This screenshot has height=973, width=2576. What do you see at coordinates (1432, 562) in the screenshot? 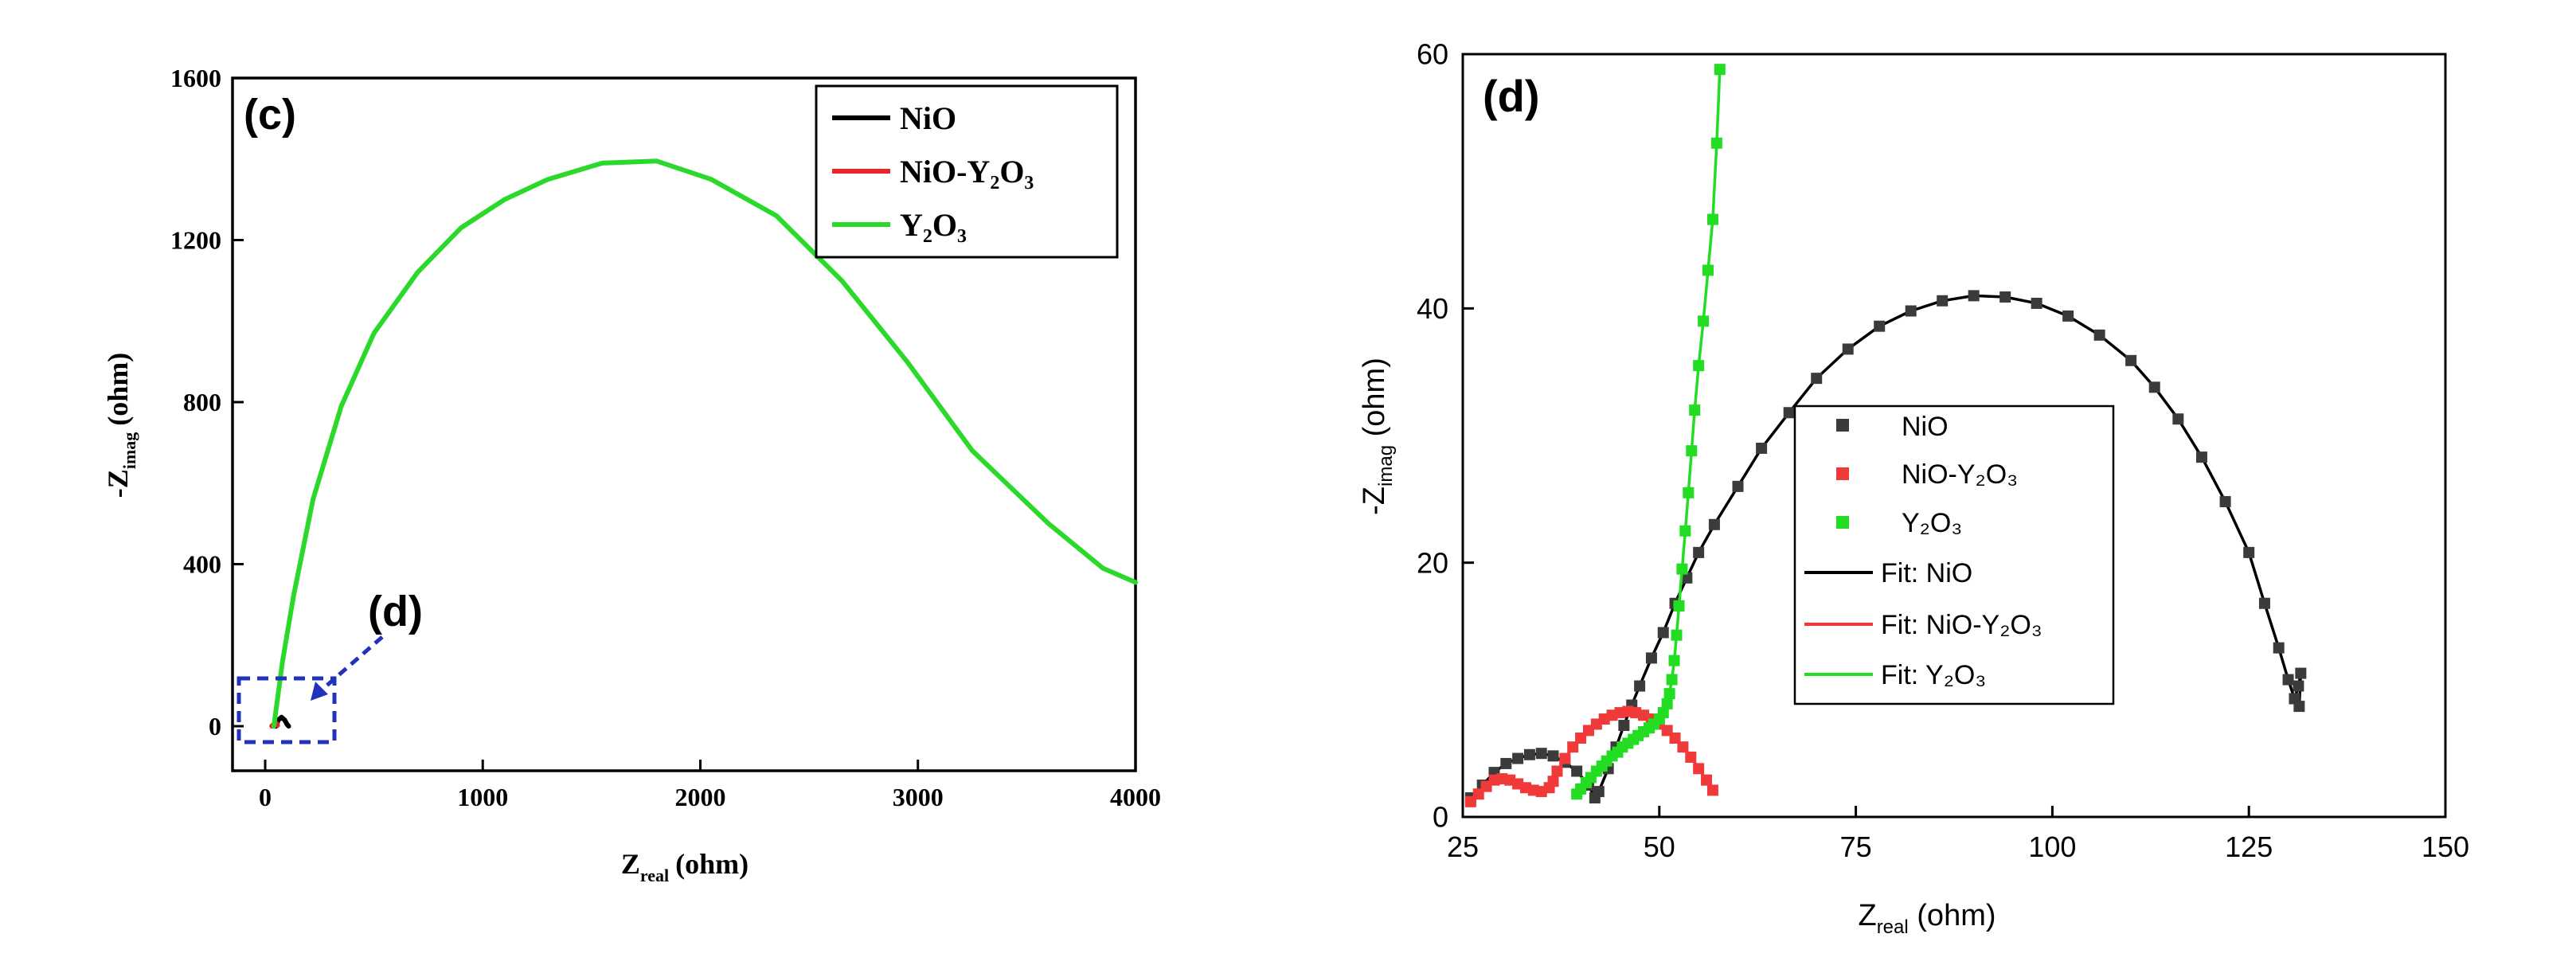
I see `y-tick-label-20: 20` at bounding box center [1432, 562].